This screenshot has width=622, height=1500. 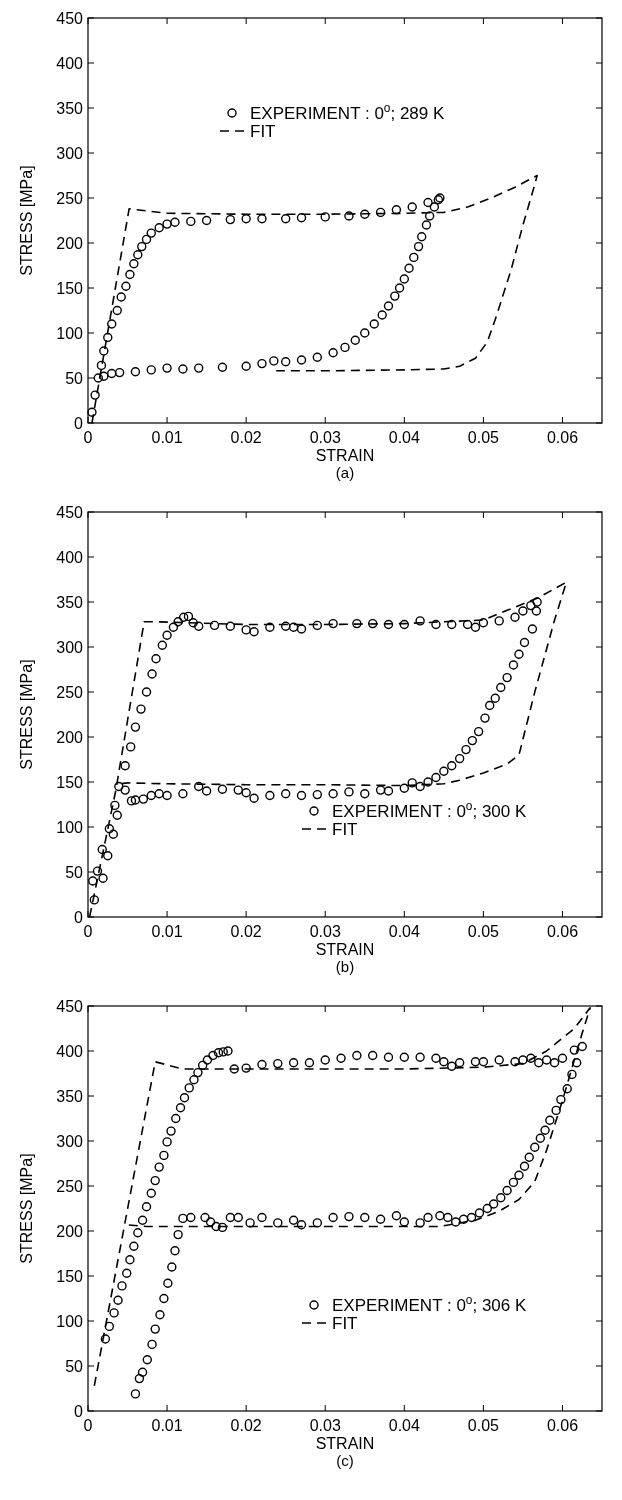 I want to click on text: (a), so click(x=345, y=472).